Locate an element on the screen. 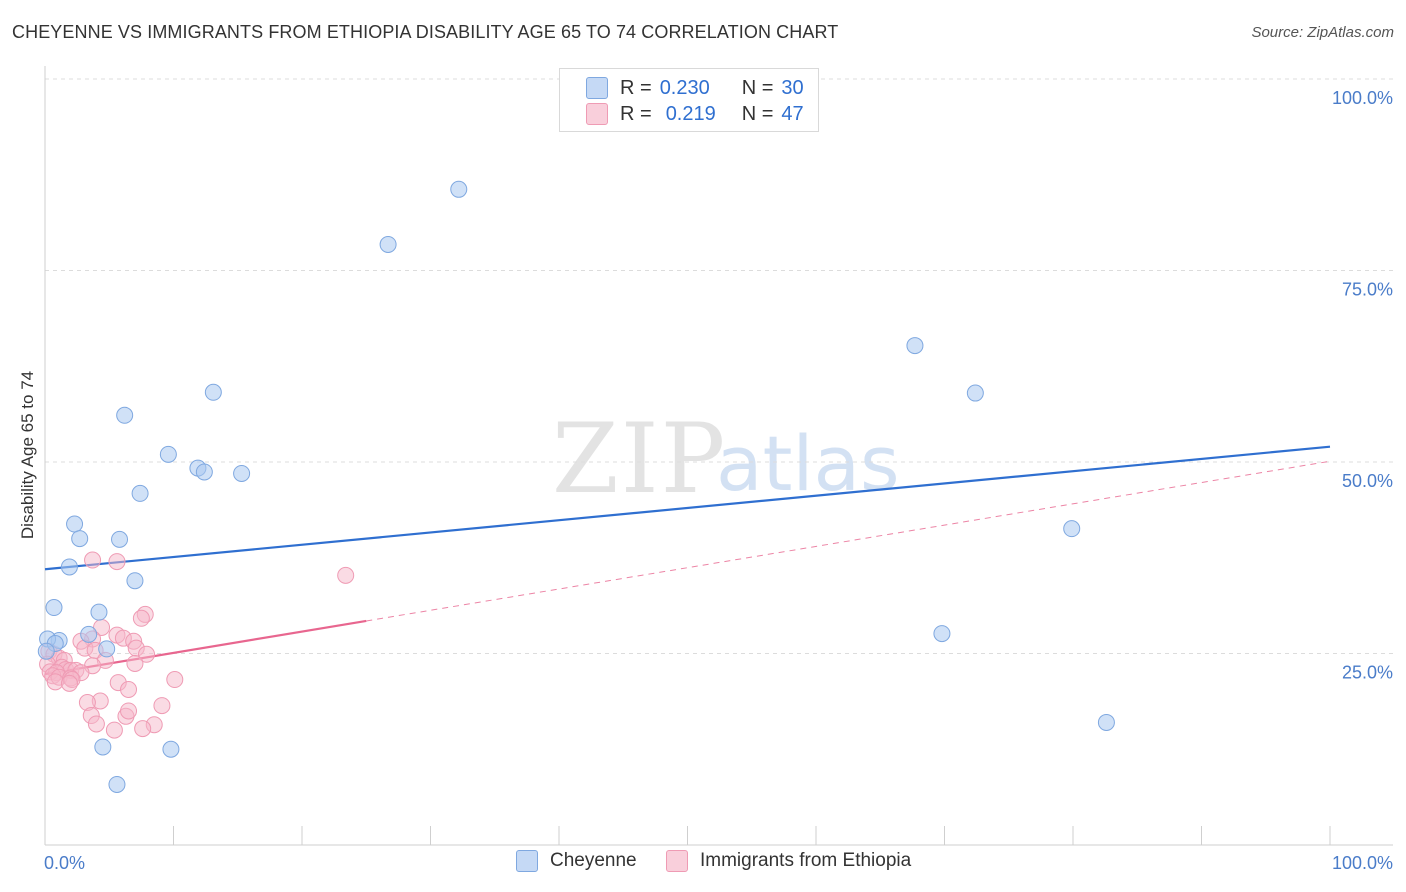  legend-row-ethiopia: R = 0.219 N = 47 is located at coordinates (695, 114).